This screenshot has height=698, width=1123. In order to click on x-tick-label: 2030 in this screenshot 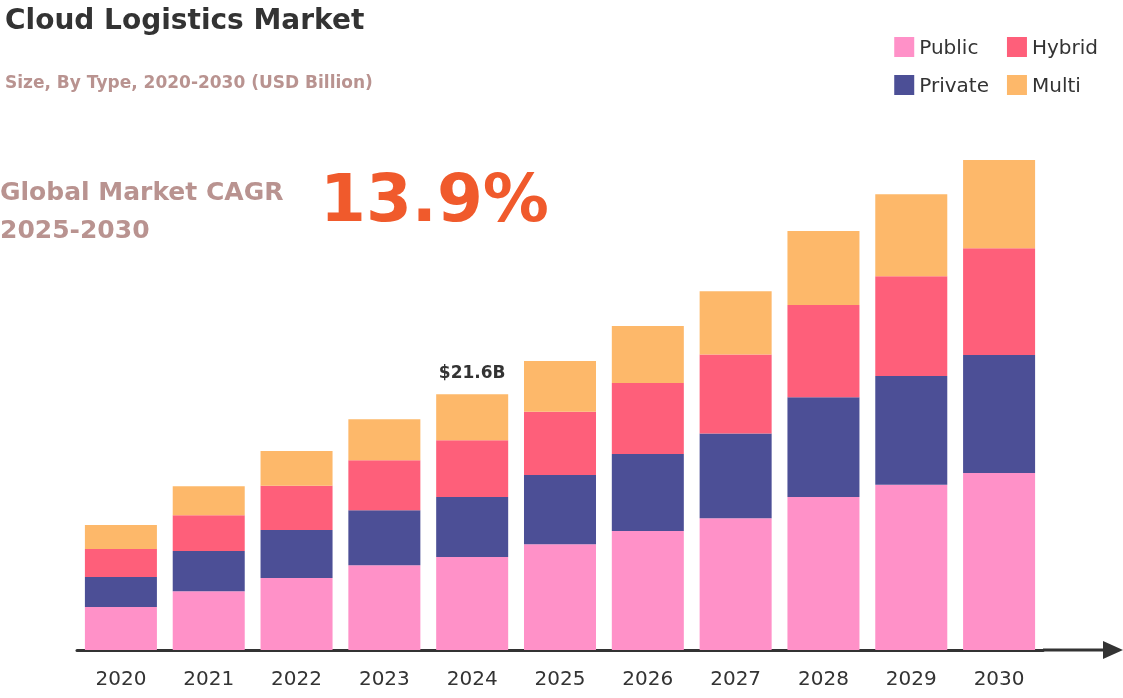, I will do `click(999, 678)`.